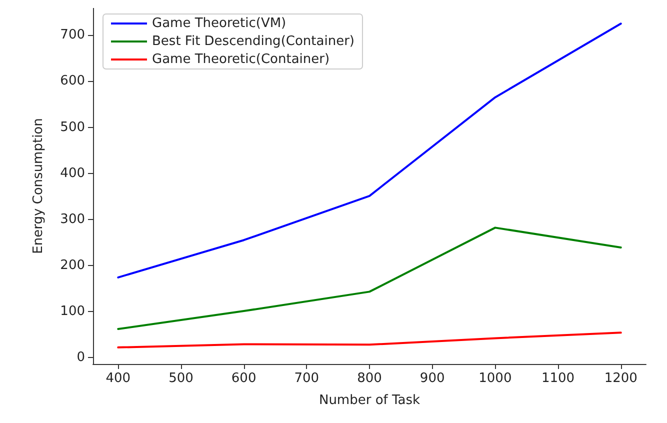 This screenshot has width=667, height=423. Describe the element at coordinates (80, 358) in the screenshot. I see `y-tick-label: 0` at that location.